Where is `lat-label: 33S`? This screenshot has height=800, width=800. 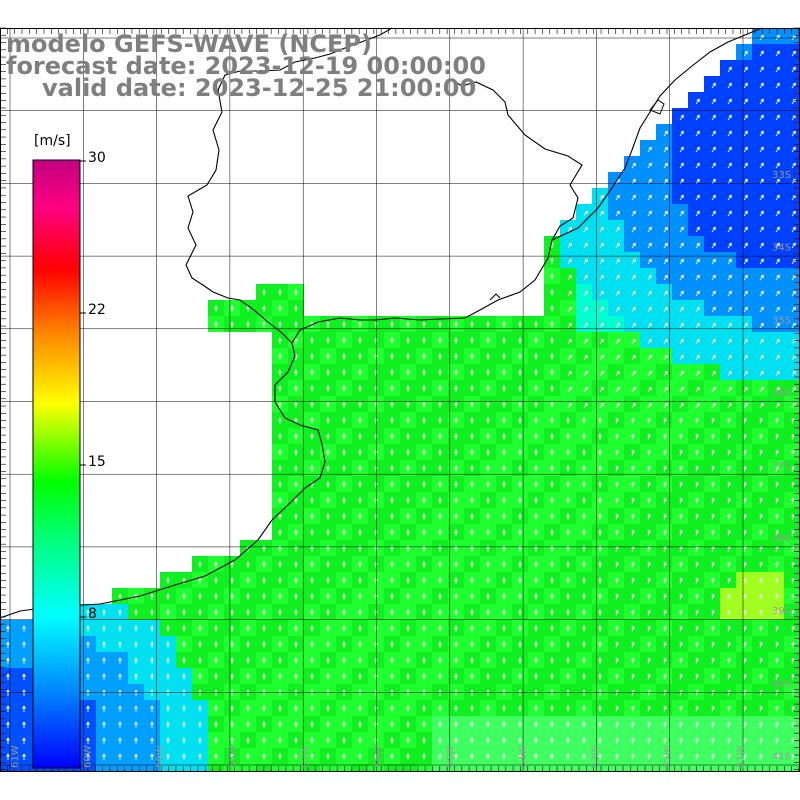
lat-label: 33S is located at coordinates (781, 175).